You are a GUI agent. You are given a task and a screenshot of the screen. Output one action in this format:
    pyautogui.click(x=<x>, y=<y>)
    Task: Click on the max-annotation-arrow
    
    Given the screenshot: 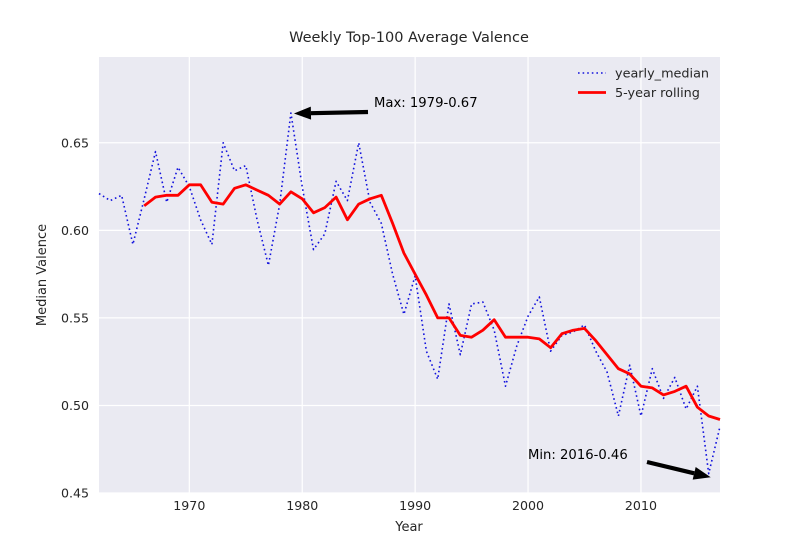 What is the action you would take?
    pyautogui.click(x=339, y=112)
    